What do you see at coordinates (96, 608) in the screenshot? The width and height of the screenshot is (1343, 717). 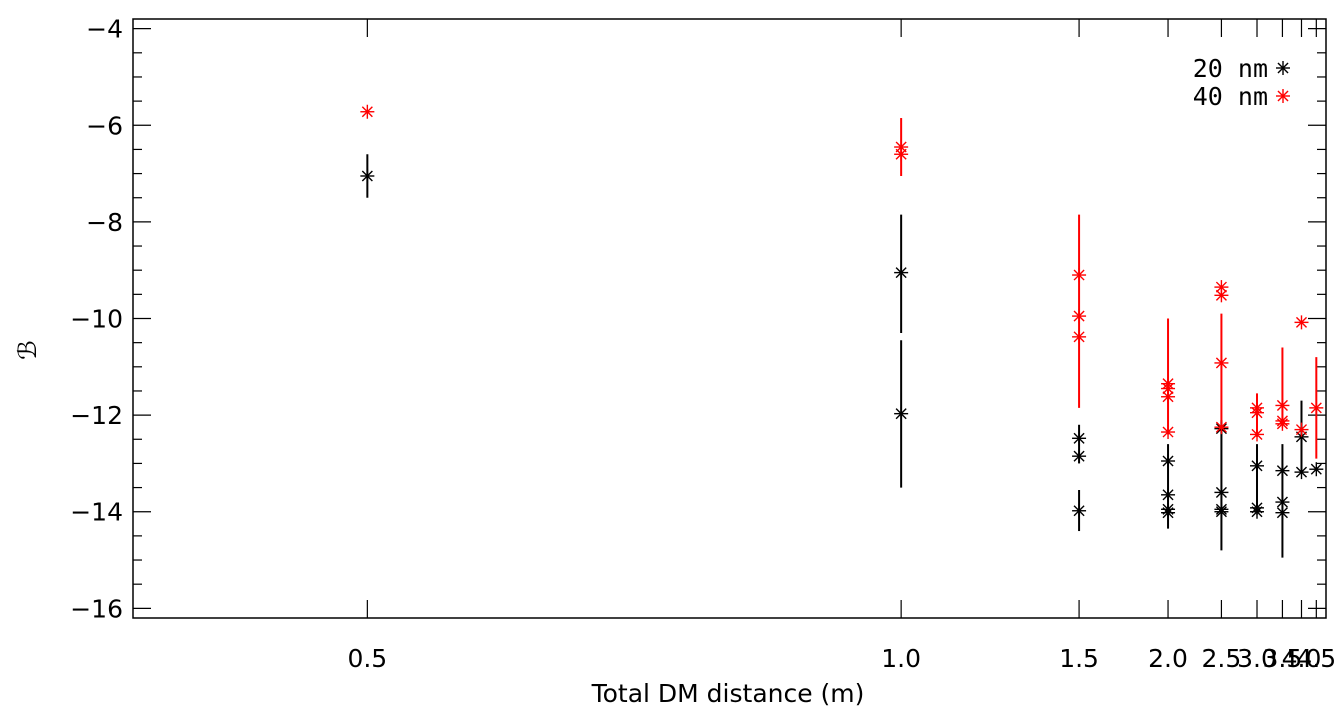 I see `y-tick-label: −16` at bounding box center [96, 608].